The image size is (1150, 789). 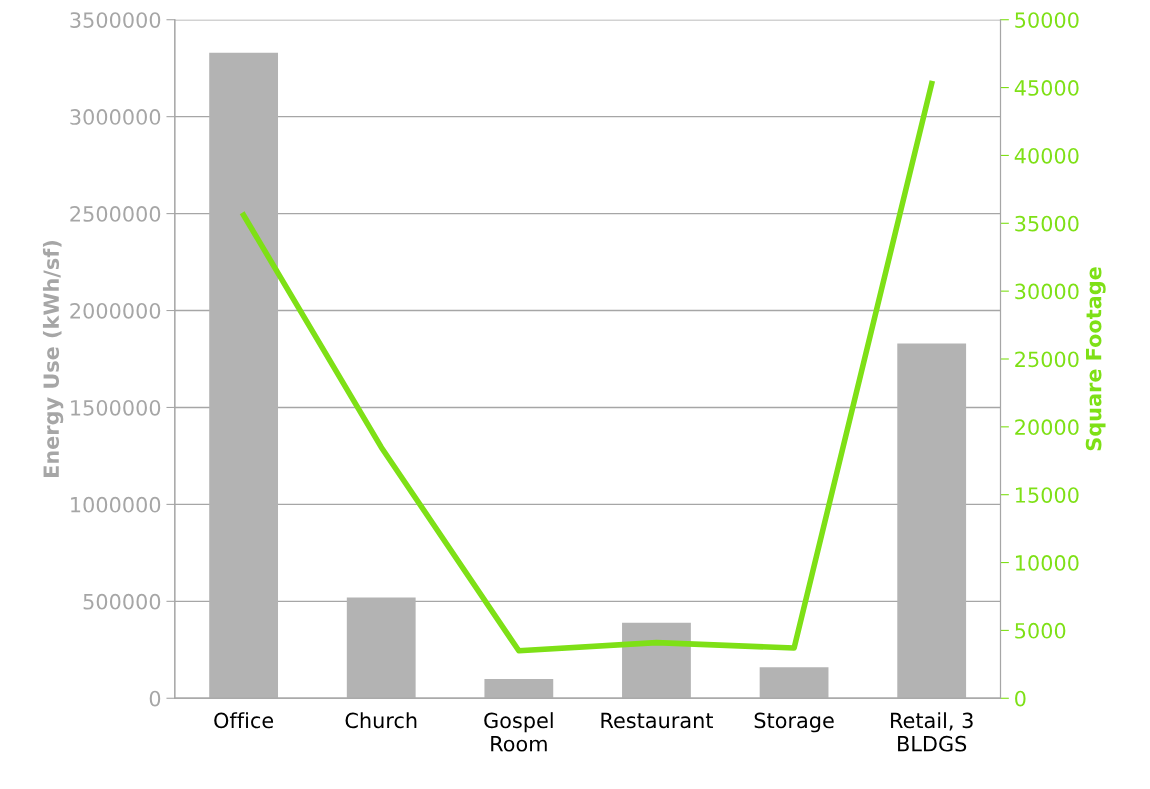 What do you see at coordinates (1047, 291) in the screenshot?
I see `y2-tick-label: 30000` at bounding box center [1047, 291].